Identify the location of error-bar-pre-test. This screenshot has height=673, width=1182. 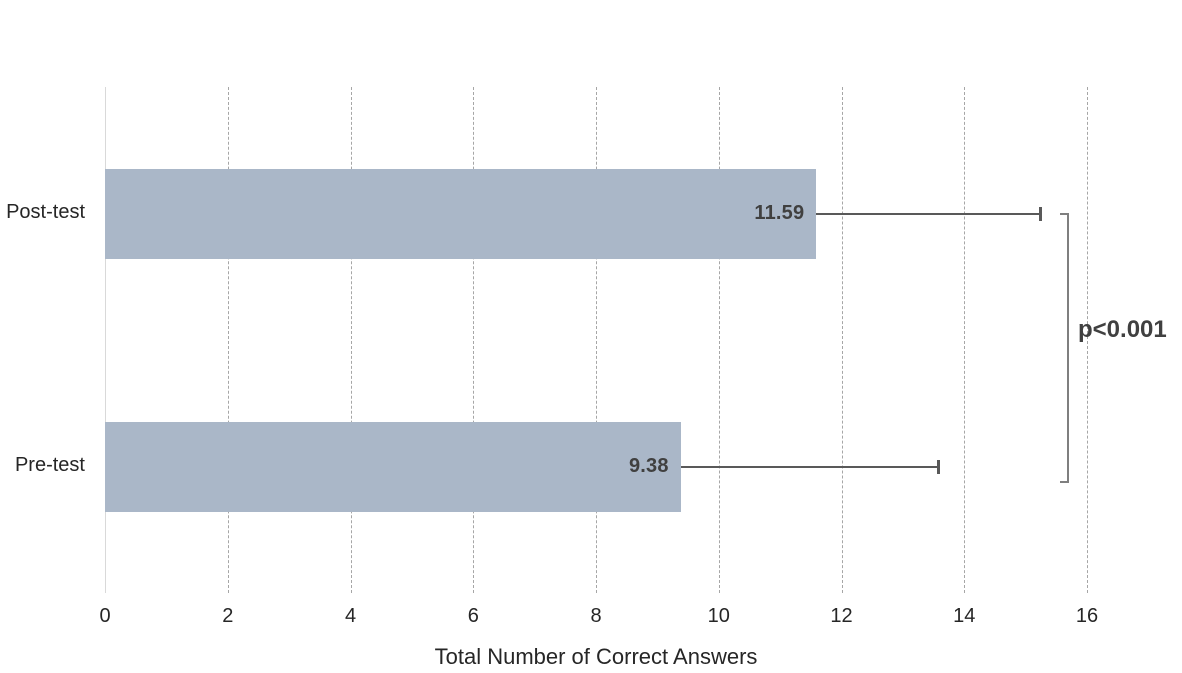
(809, 466).